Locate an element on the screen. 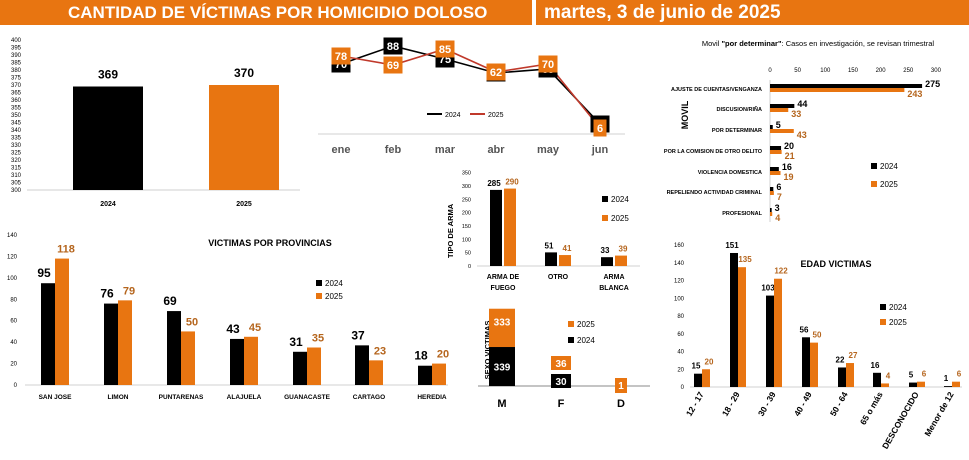  edad-ytick-label: 80 is located at coordinates (680, 317).